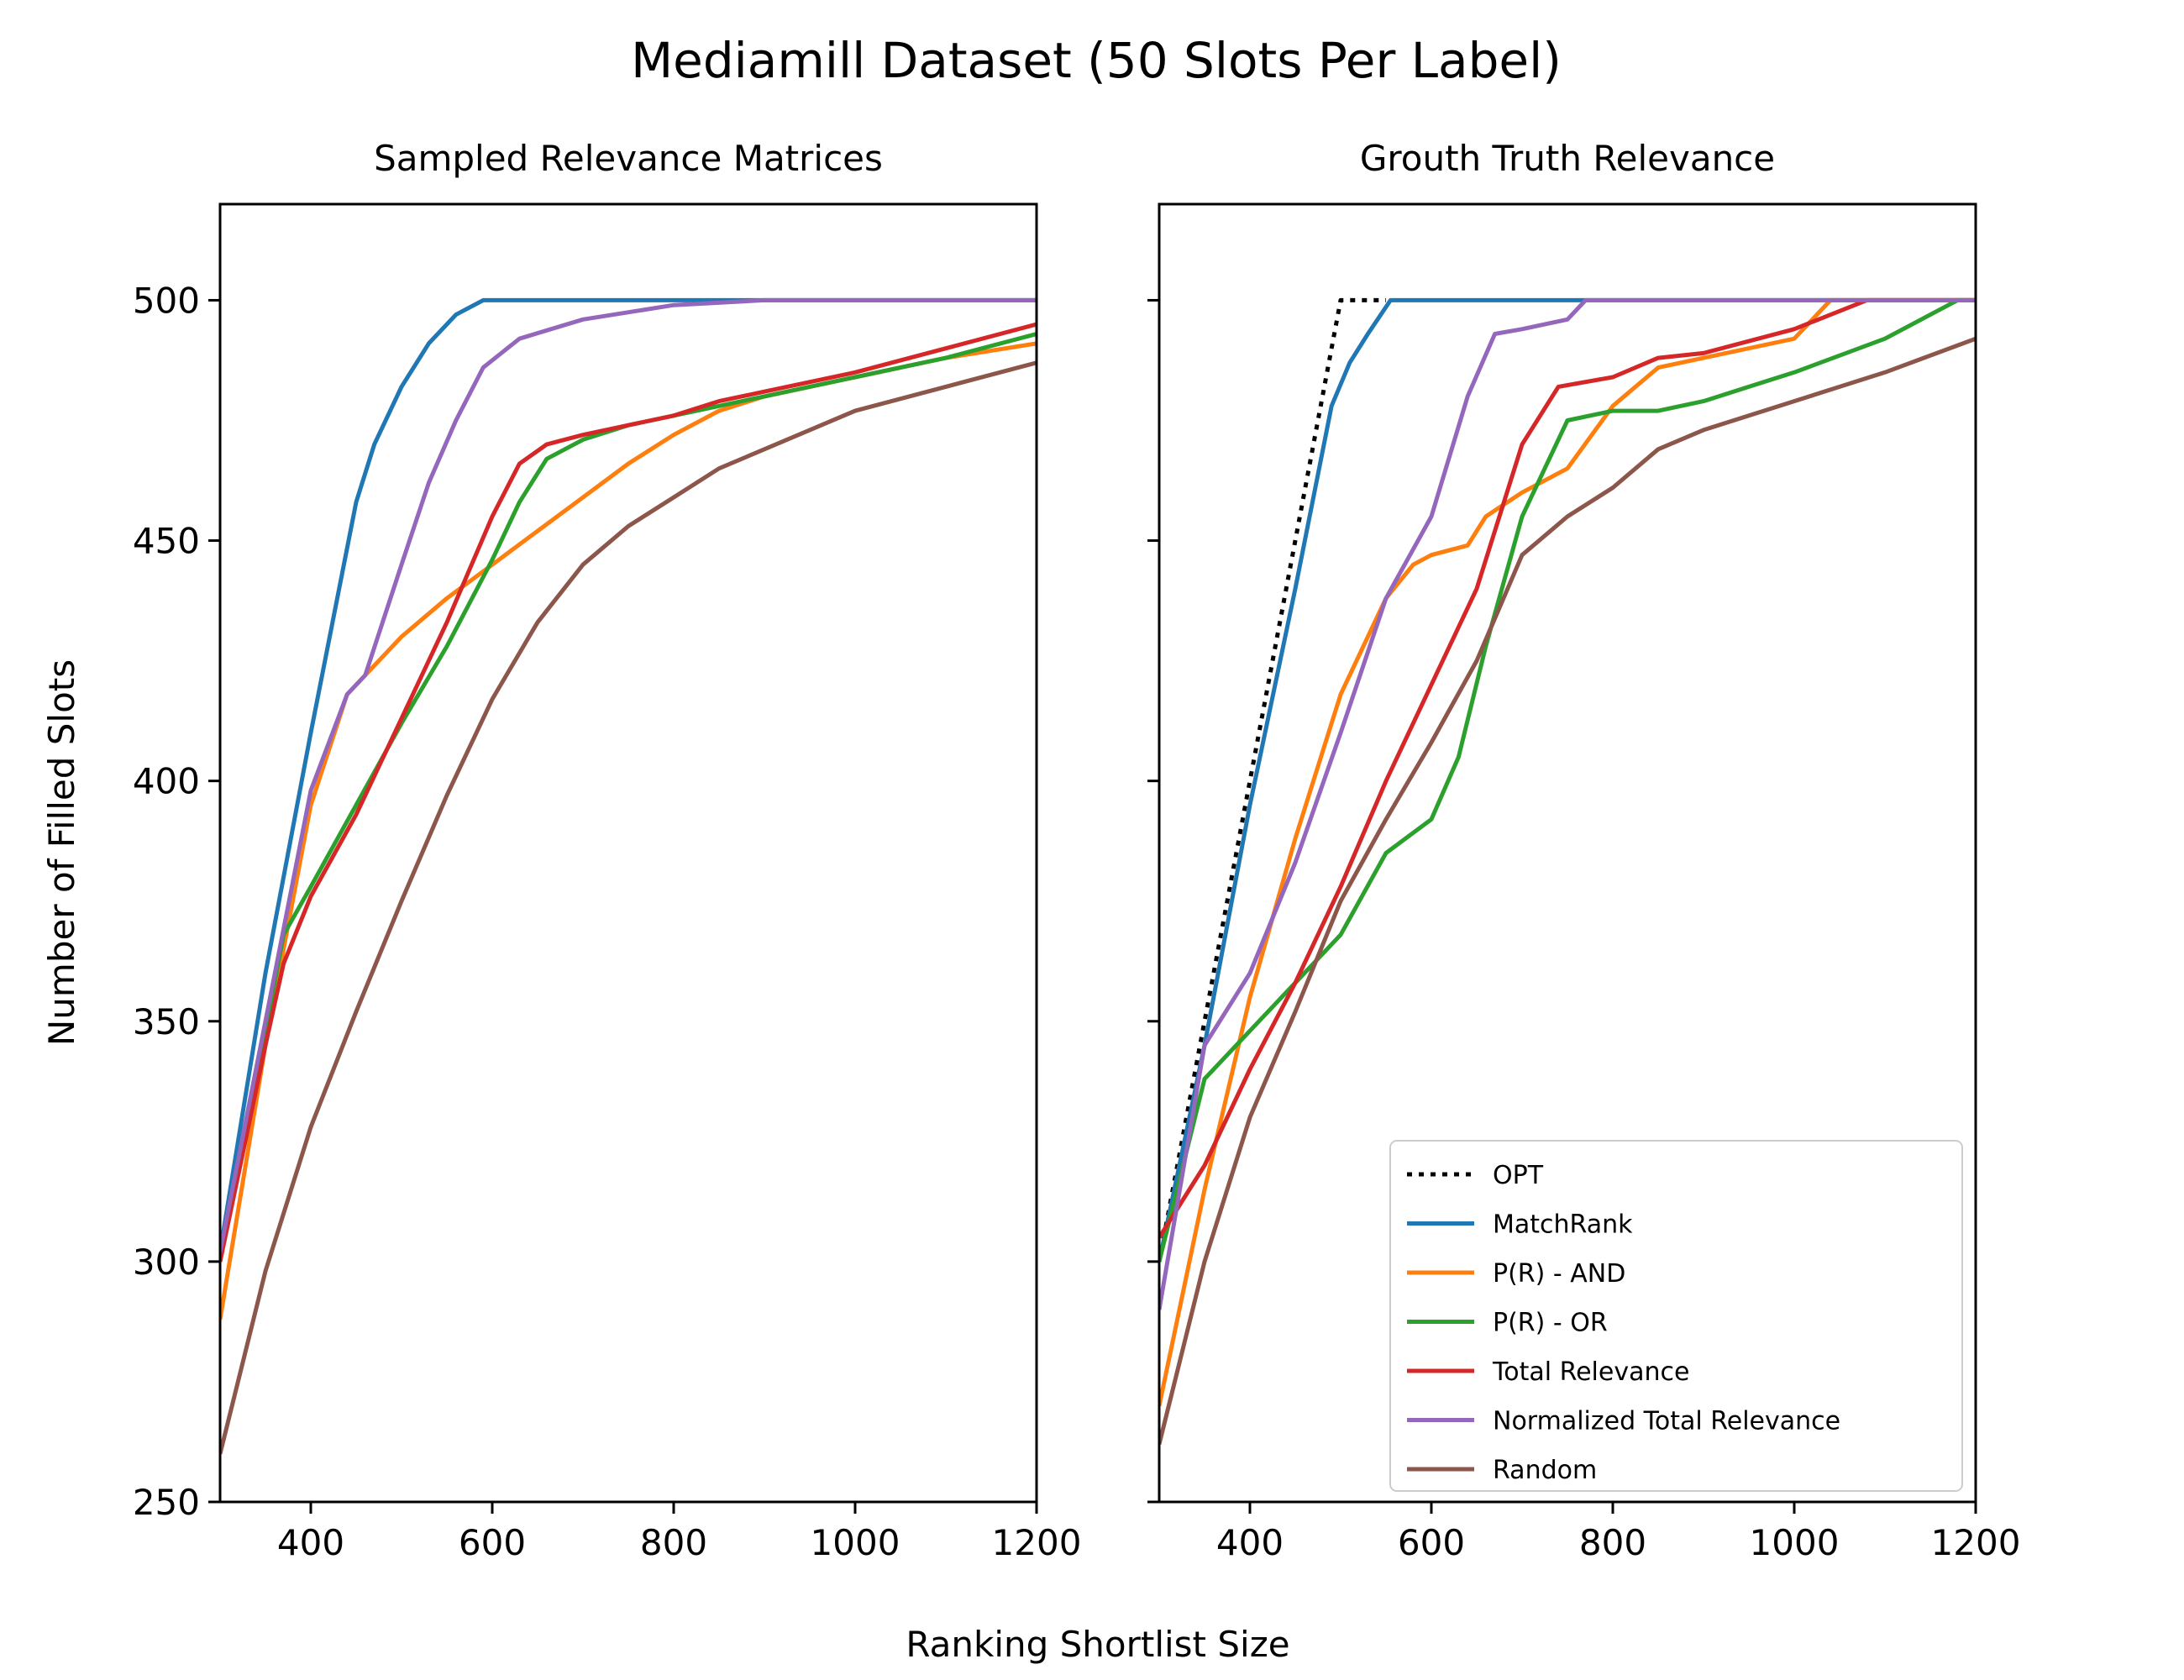 The image size is (2184, 1680). I want to click on y-axis-label: Number of Filled Slots, so click(61, 852).